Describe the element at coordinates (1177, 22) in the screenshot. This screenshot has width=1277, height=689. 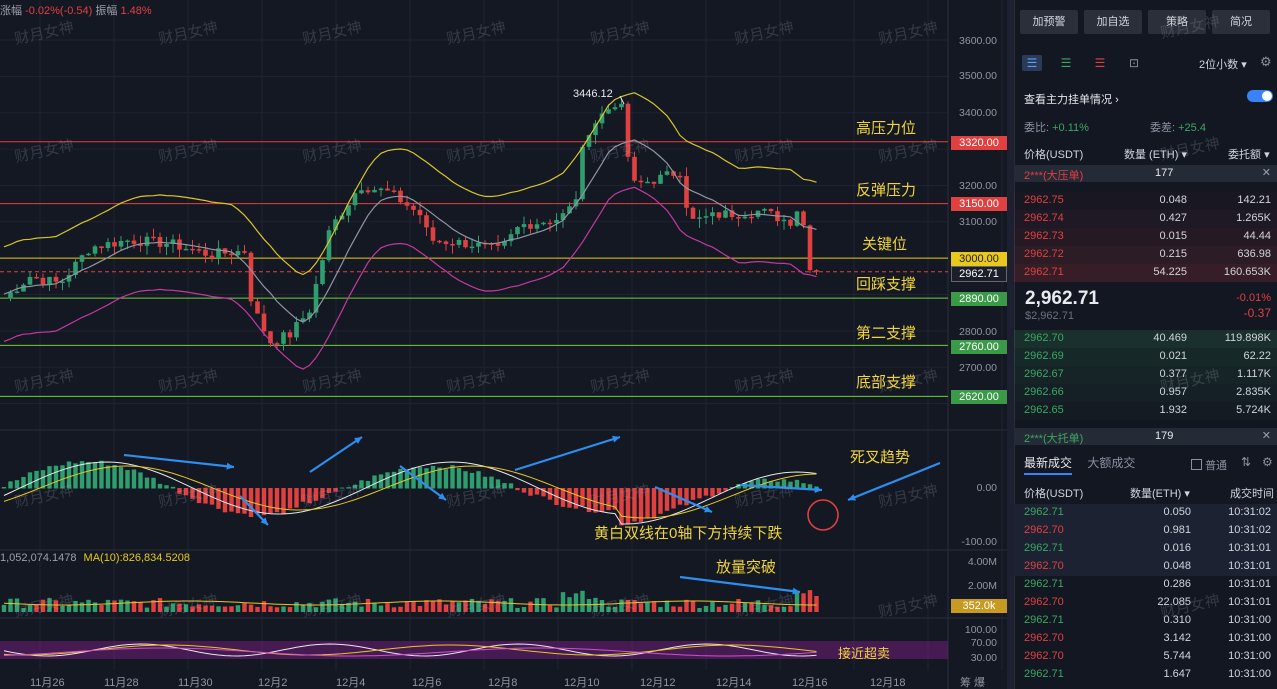
I see `strategy-button: 策略` at that location.